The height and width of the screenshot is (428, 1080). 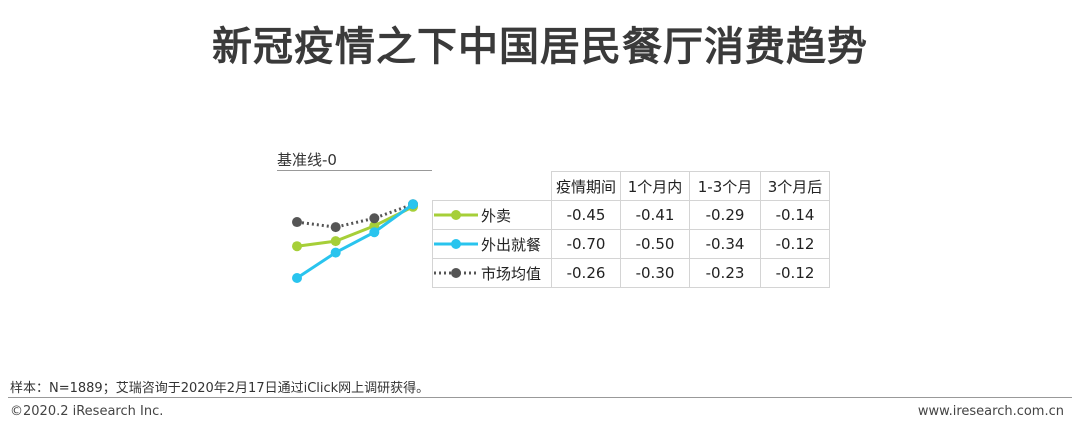 I want to click on table-row: 市场均值 -0.26 -0.30 -0.23 -0.12, so click(x=631, y=273).